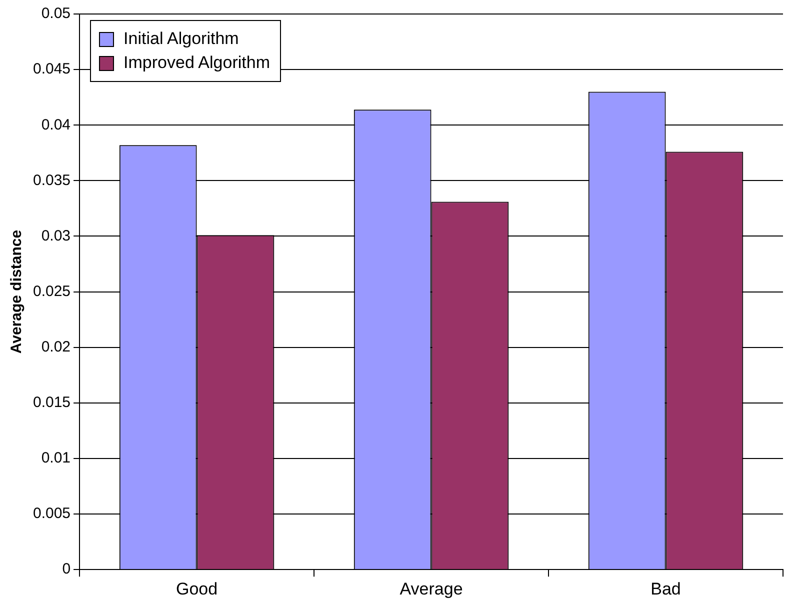  I want to click on x-tick-label: Average, so click(431, 588).